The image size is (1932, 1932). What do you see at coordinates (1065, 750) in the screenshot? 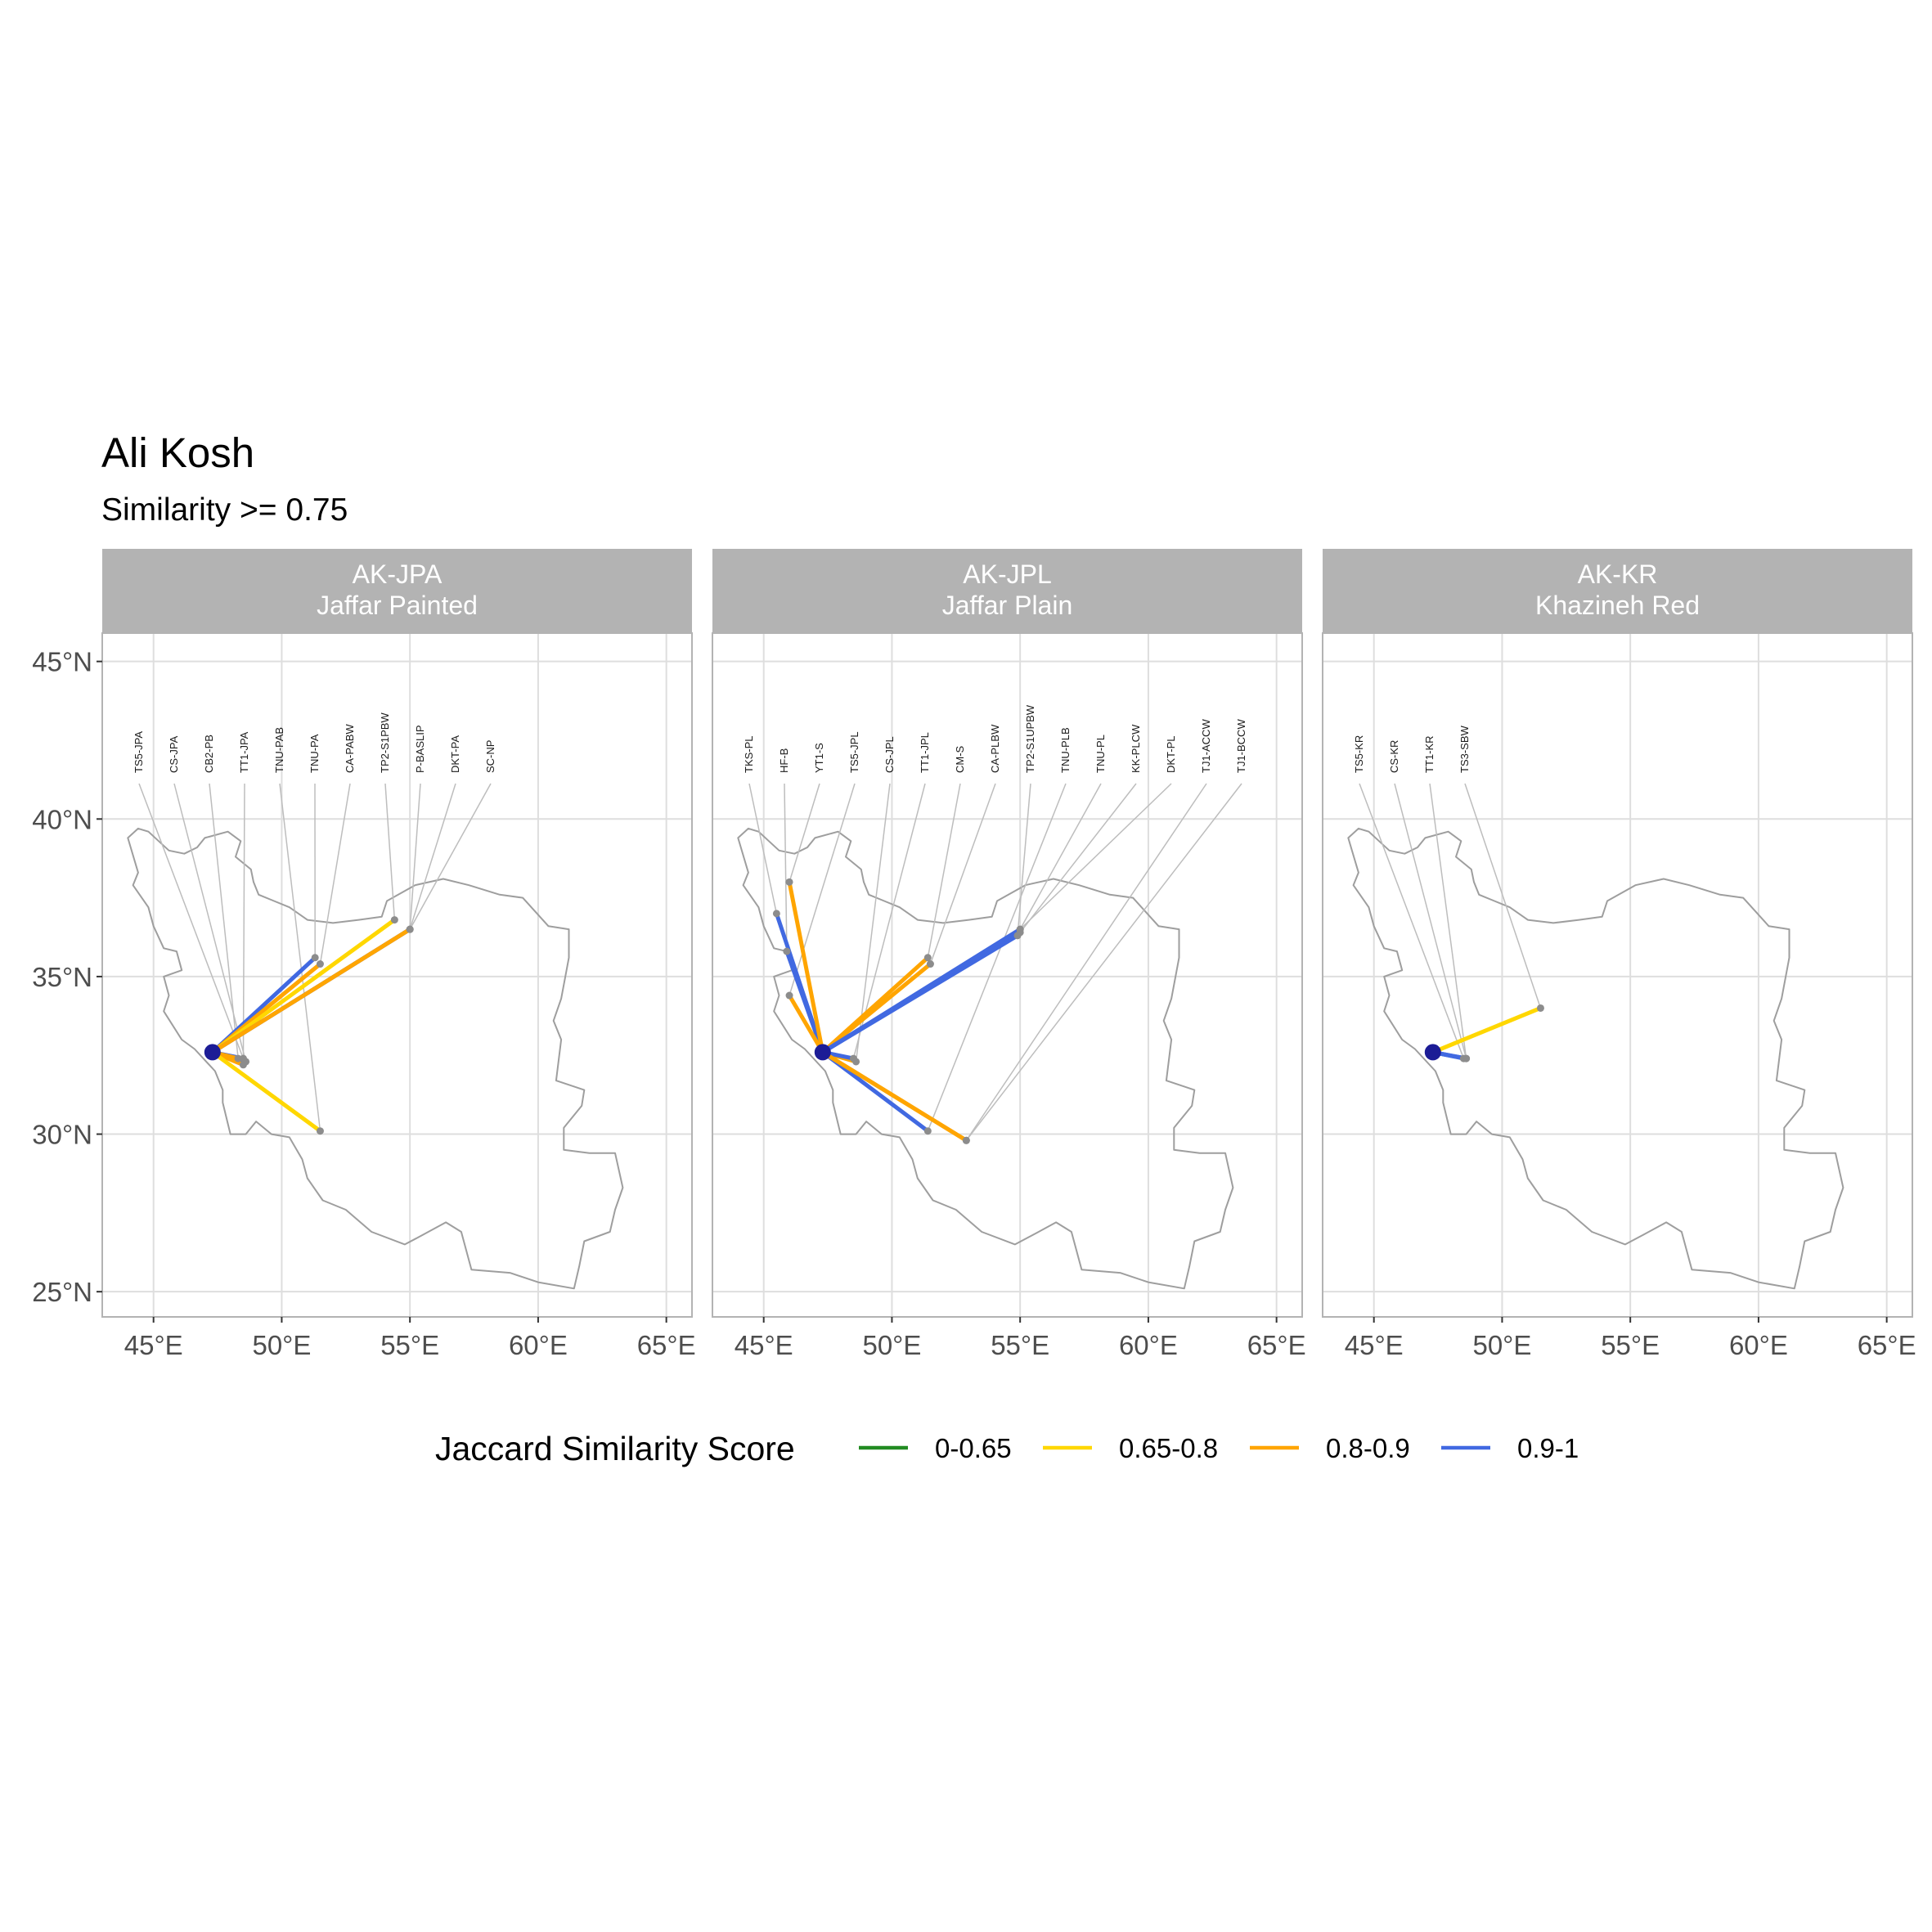
I see `site-label: TNU-PLB` at bounding box center [1065, 750].